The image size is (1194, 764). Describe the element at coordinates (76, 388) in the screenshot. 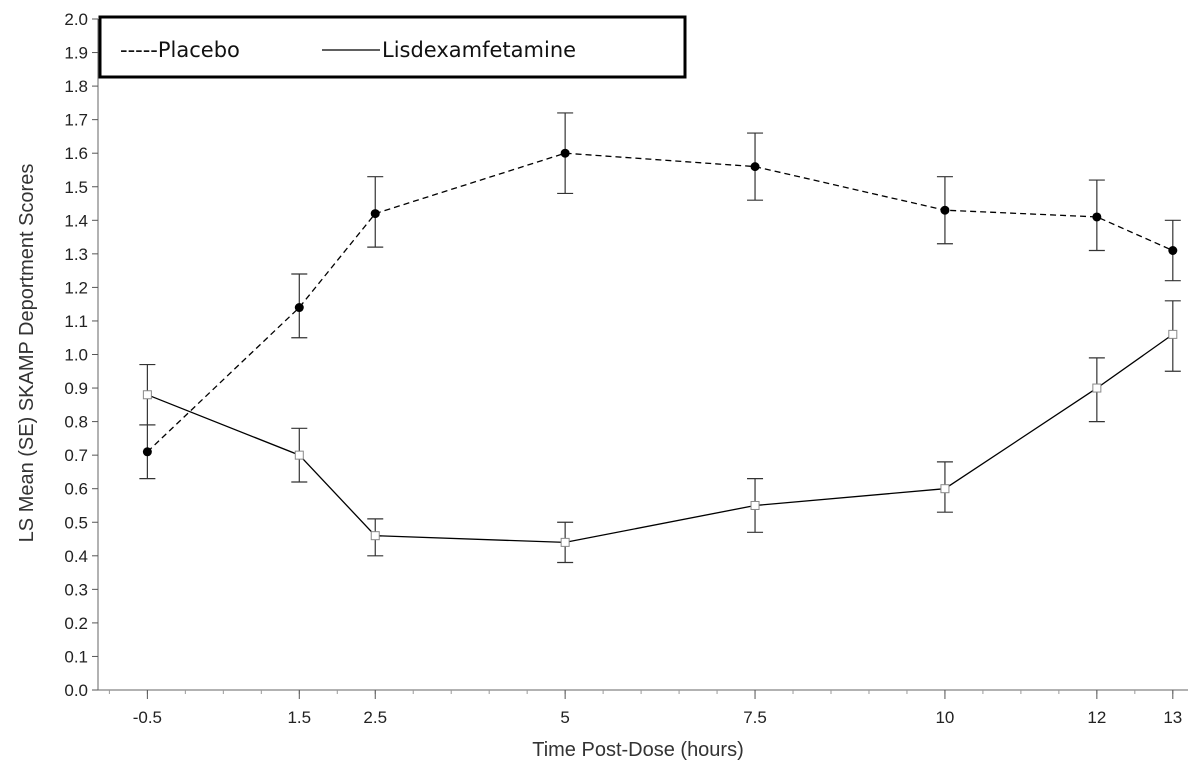

I see `y-tick-label: 0.9` at that location.